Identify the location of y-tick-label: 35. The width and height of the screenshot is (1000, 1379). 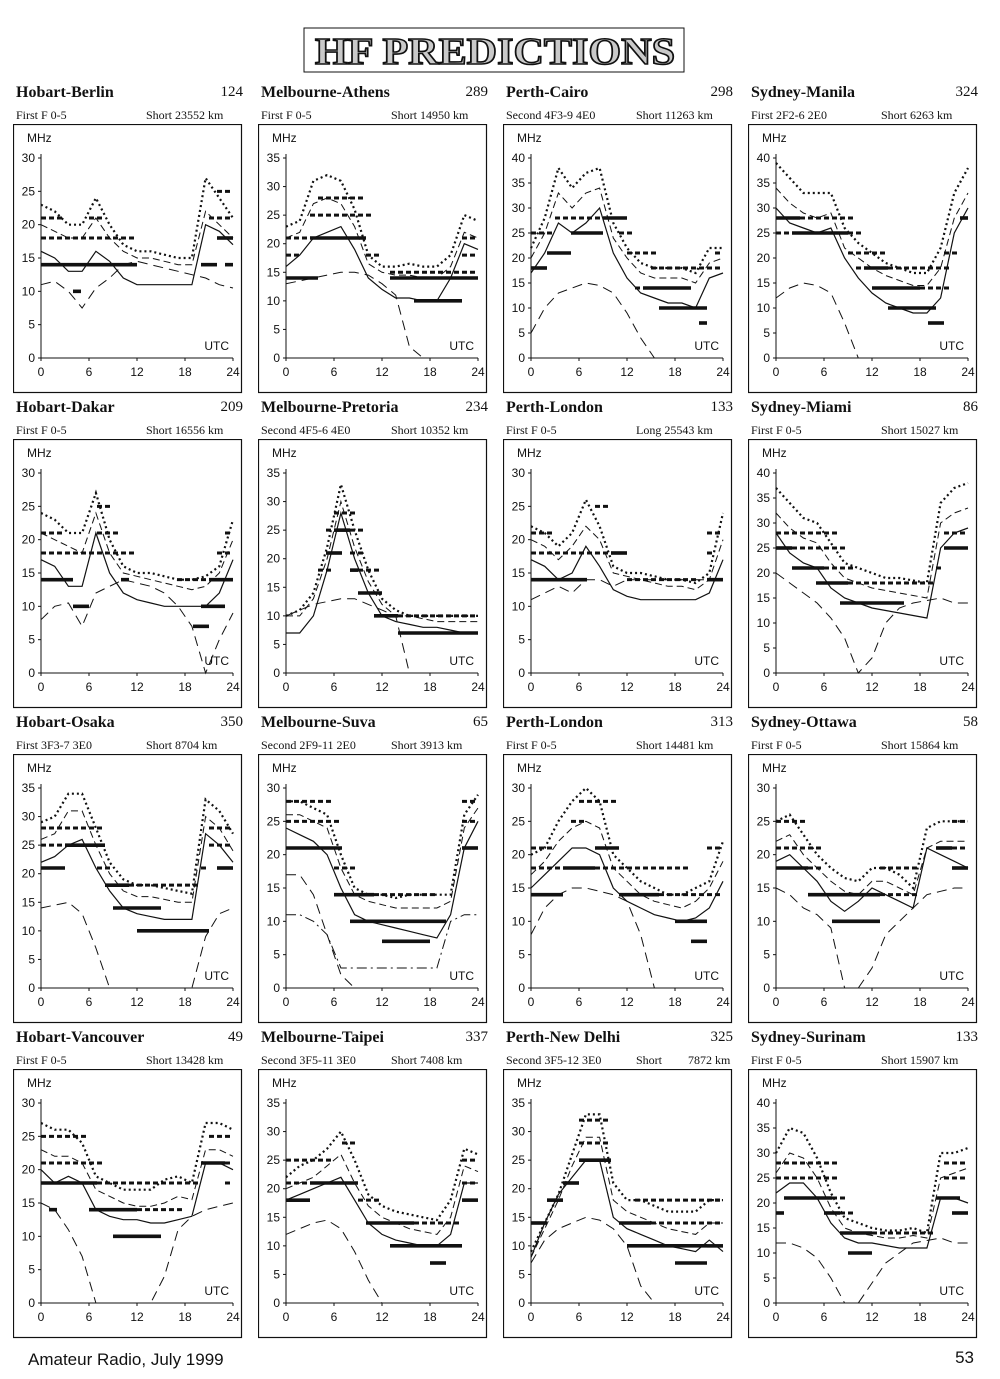
(274, 158).